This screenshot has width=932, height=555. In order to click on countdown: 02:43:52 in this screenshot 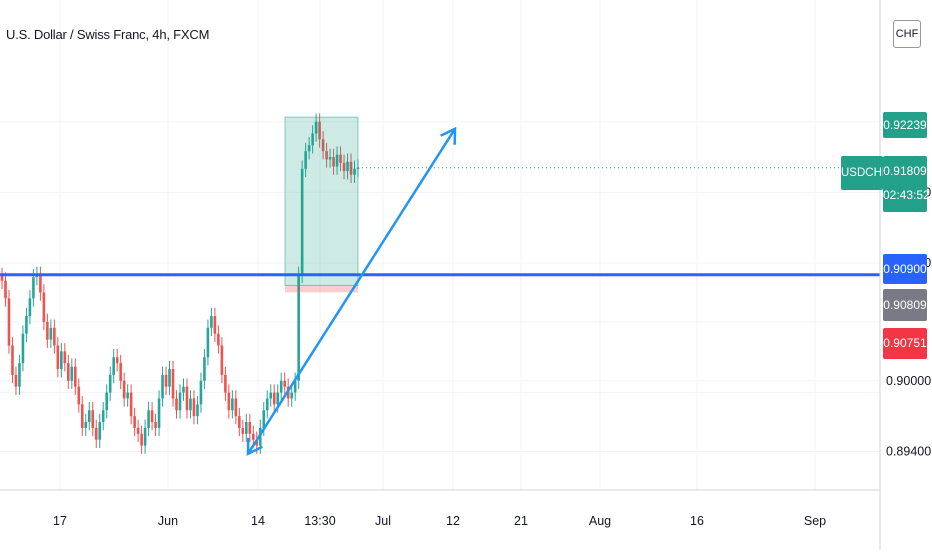, I will do `click(906, 195)`.